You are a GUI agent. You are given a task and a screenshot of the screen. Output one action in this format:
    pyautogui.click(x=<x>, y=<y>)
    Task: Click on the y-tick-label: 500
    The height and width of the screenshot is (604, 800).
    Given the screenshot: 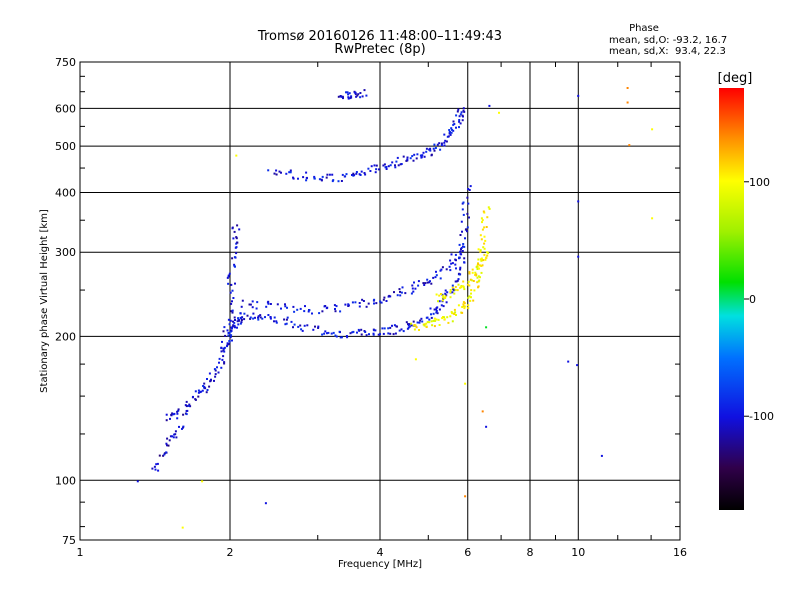 What is the action you would take?
    pyautogui.click(x=65, y=146)
    